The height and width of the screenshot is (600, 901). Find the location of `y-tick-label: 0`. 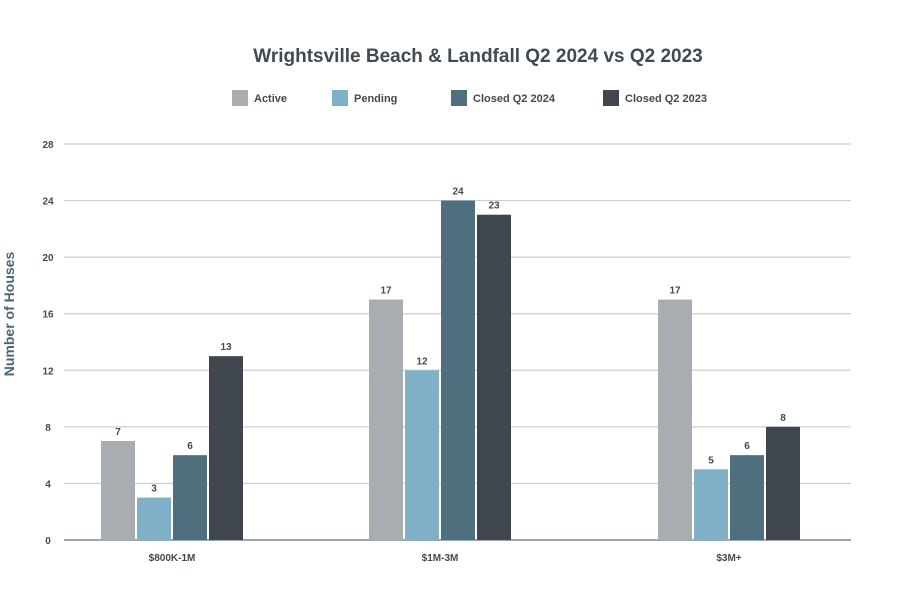

y-tick-label: 0 is located at coordinates (48, 541).